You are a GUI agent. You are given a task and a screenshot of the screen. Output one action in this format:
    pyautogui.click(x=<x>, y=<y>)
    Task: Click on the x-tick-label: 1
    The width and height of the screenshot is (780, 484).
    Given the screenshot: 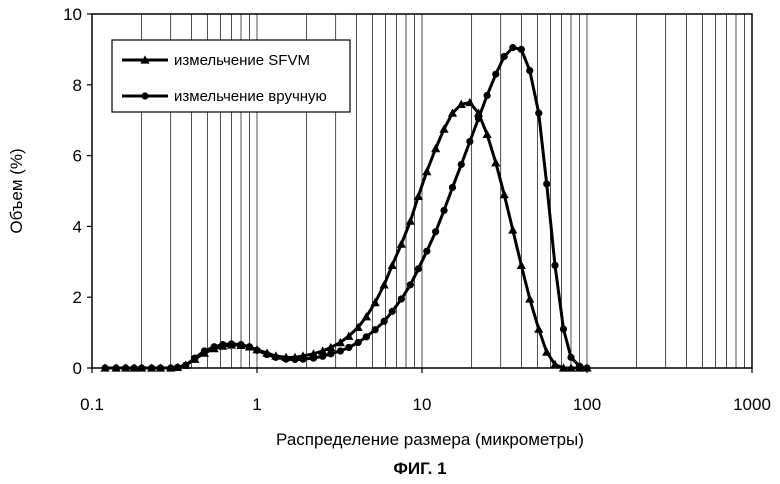 What is the action you would take?
    pyautogui.click(x=256, y=404)
    